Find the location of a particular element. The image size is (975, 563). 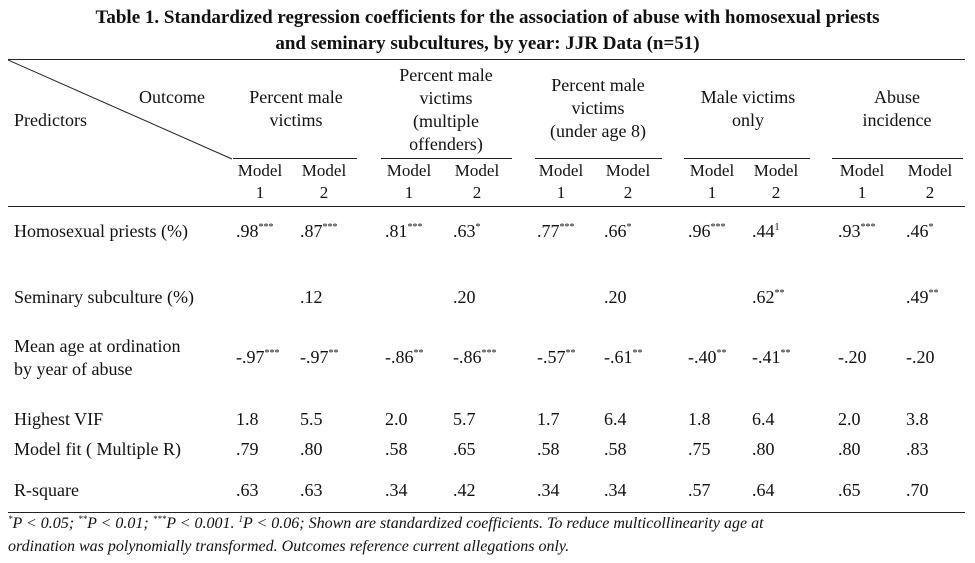

cell-value: 5.7 is located at coordinates (464, 419).